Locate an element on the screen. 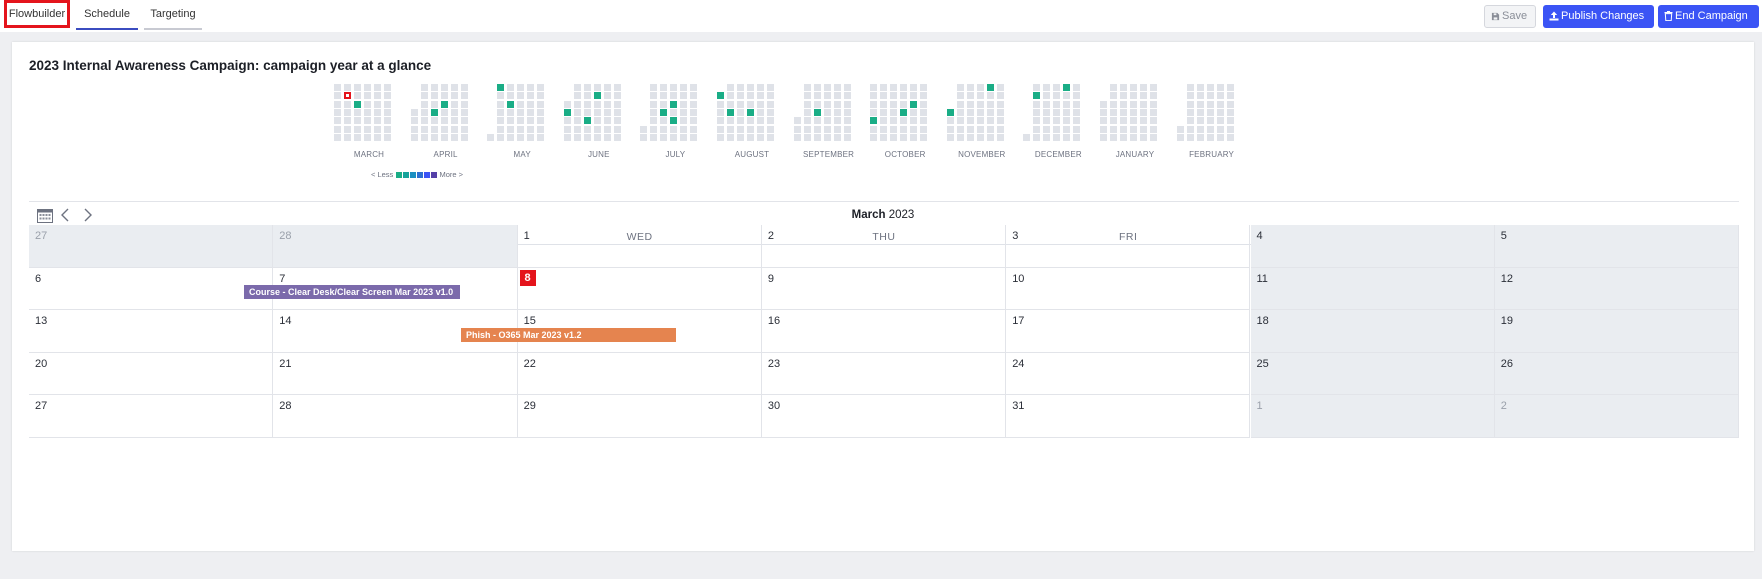  event-phish-o365: Phish - O365 Mar 2023 v1.2 is located at coordinates (568, 335).